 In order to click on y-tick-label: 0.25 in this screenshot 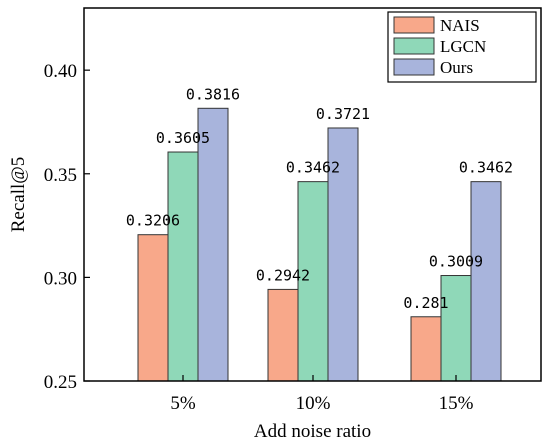, I will do `click(60, 382)`.